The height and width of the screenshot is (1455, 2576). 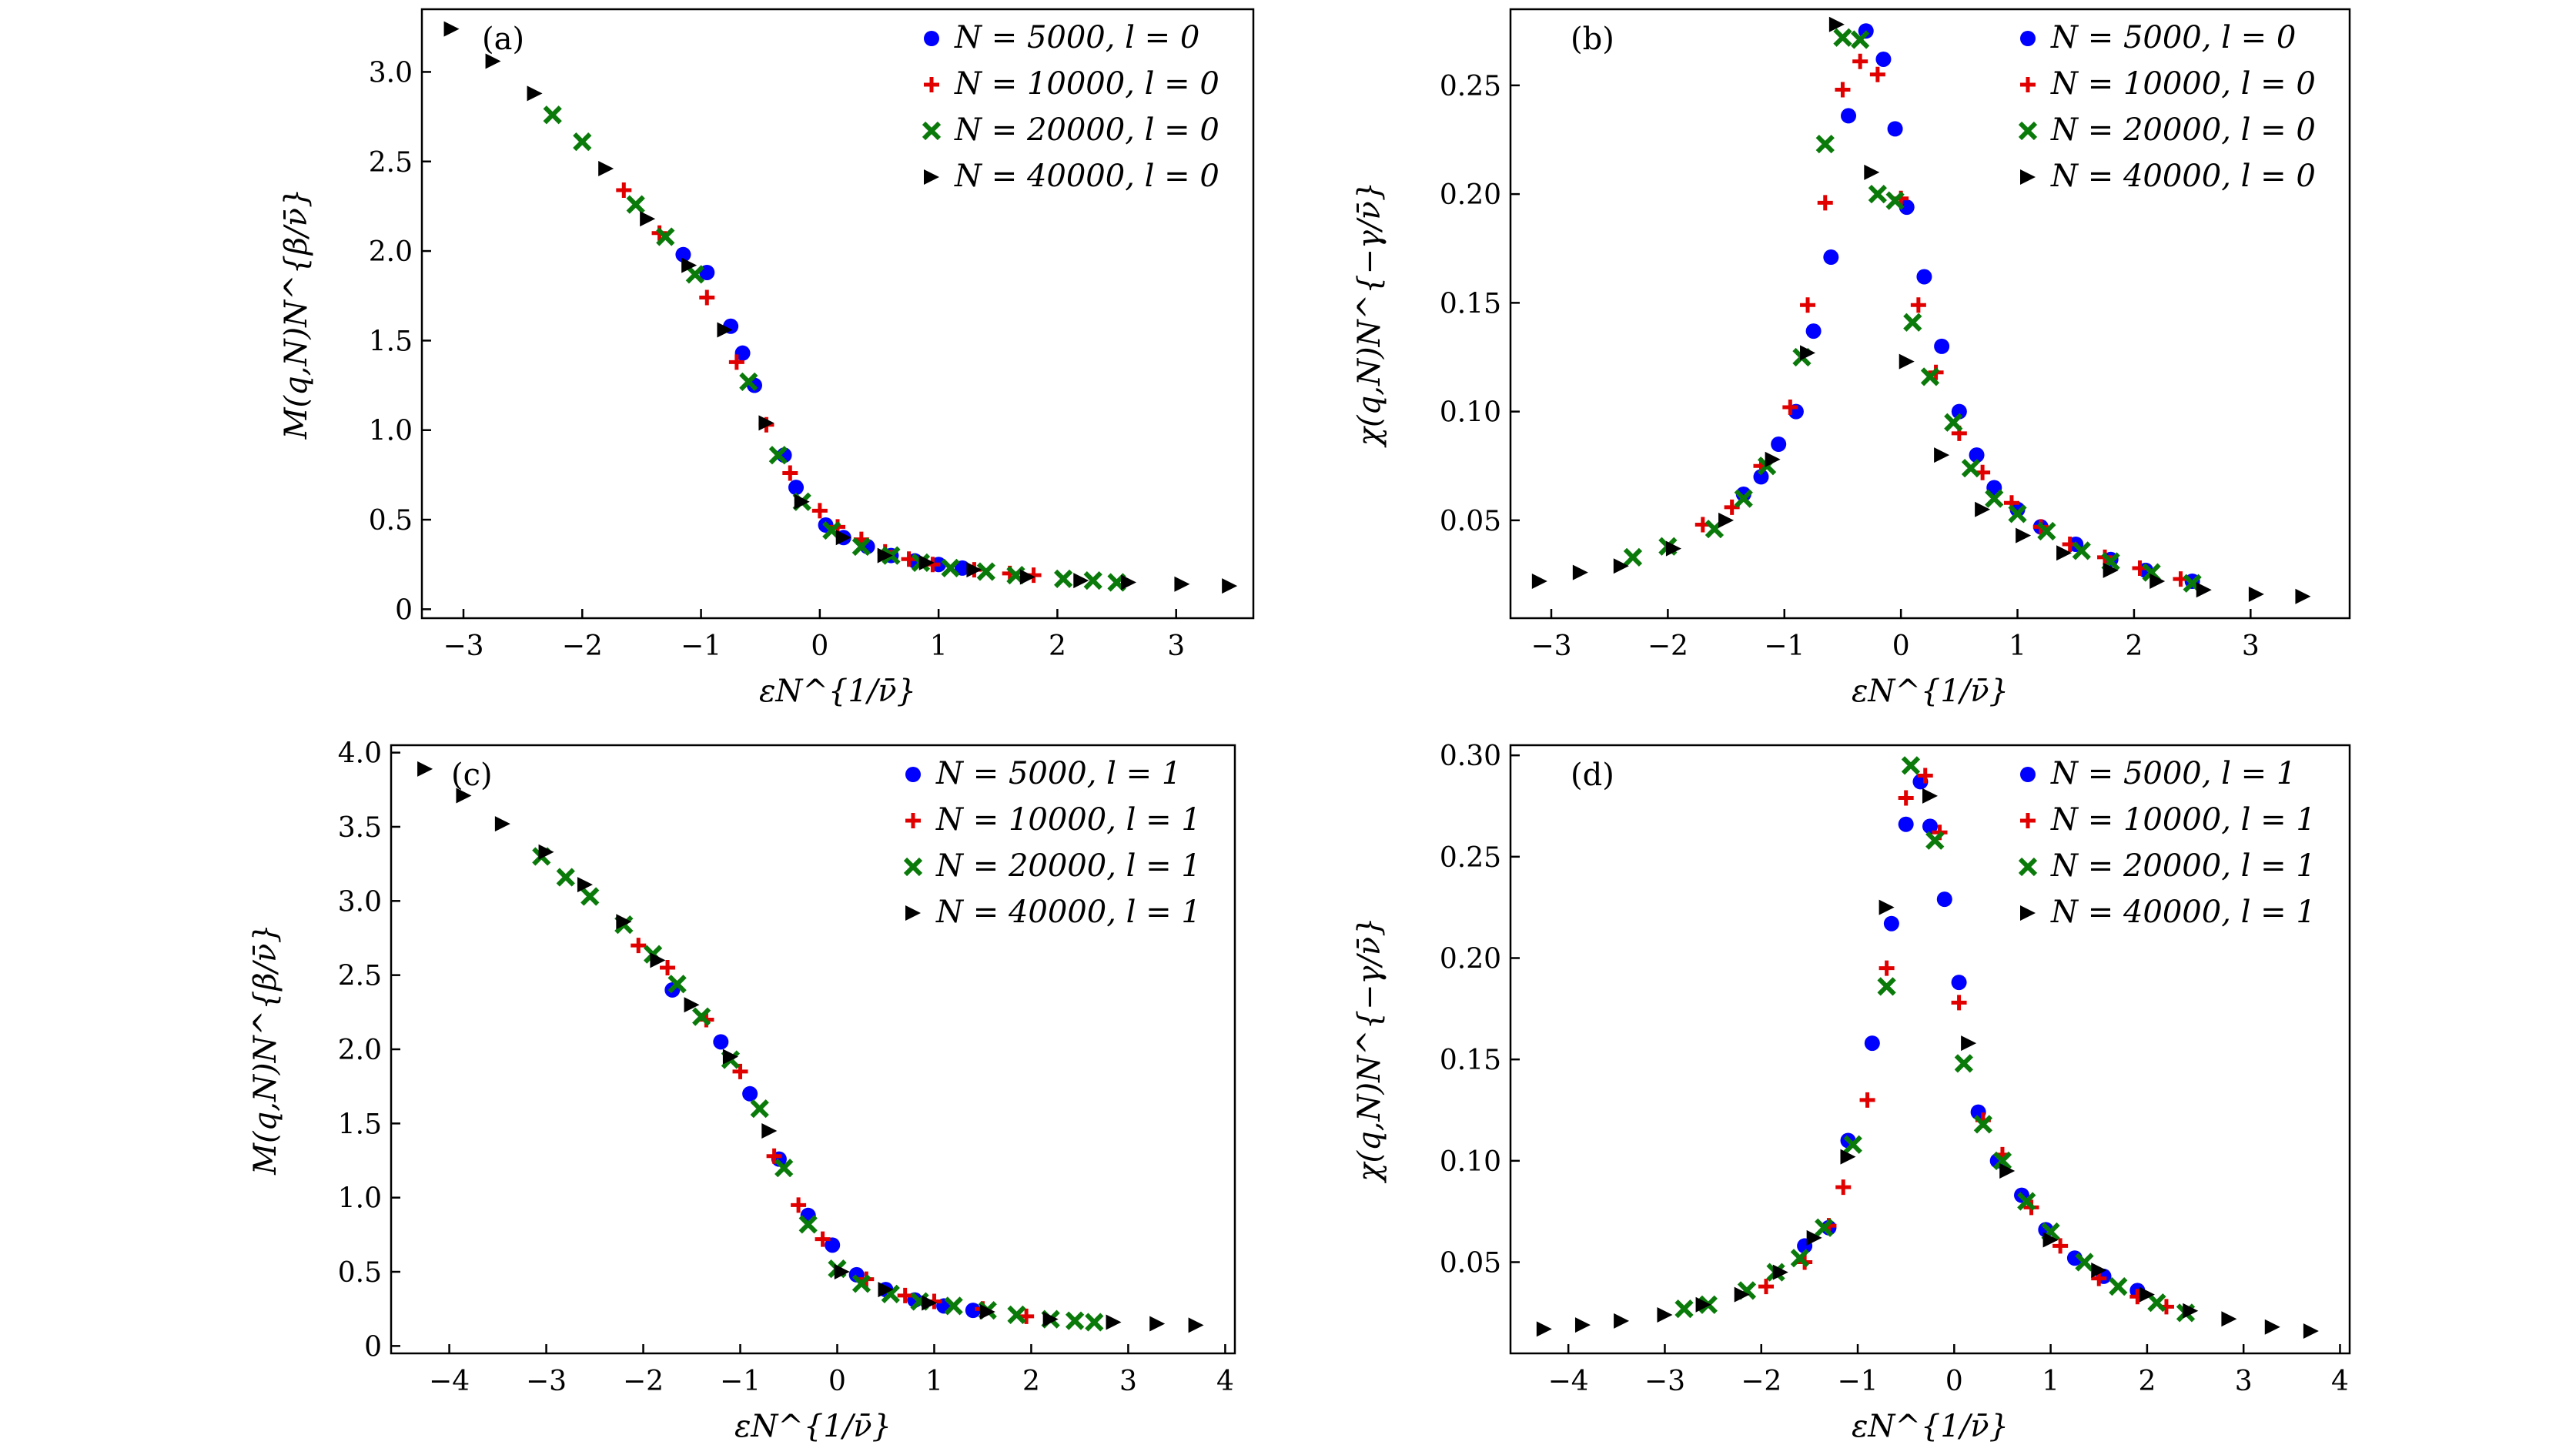 I want to click on y-tick-label: 0.15, so click(x=1471, y=1060).